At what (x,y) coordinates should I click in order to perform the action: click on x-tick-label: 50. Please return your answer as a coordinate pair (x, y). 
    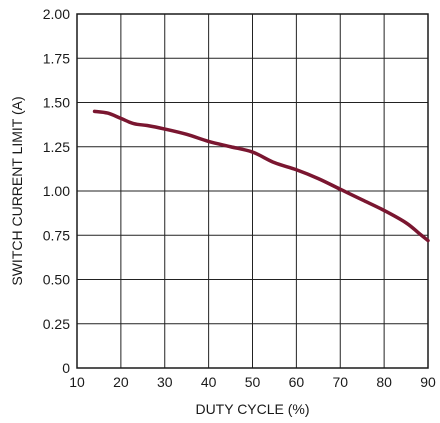
    Looking at the image, I should click on (253, 382).